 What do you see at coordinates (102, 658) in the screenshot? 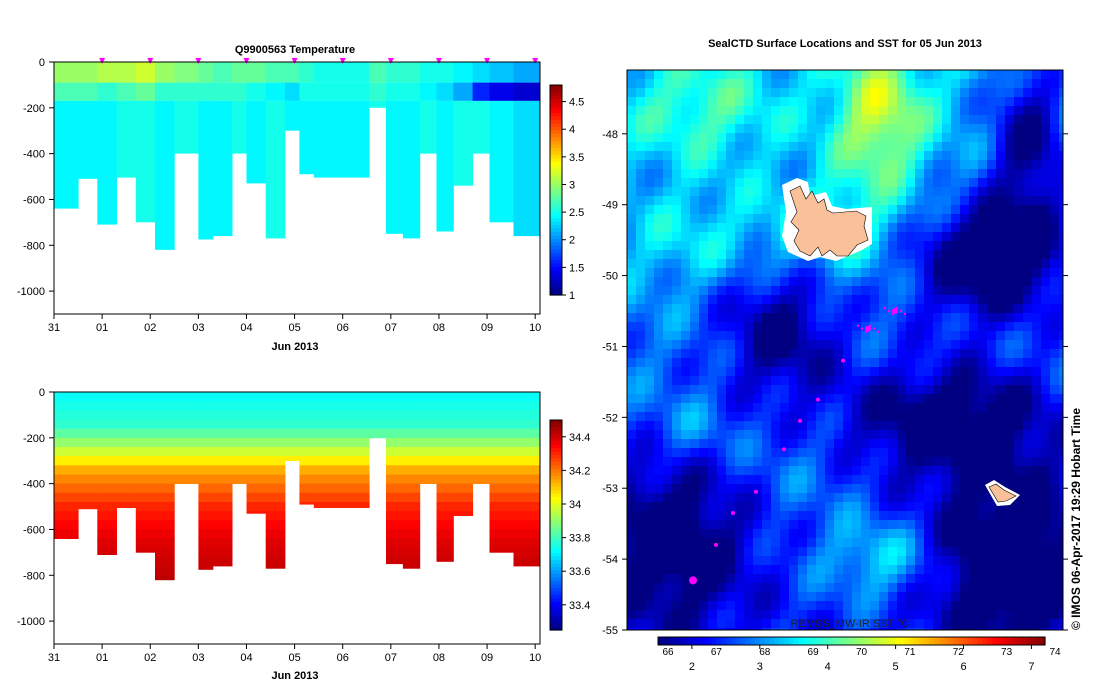
I see `salinity-x-tick-label: 01` at bounding box center [102, 658].